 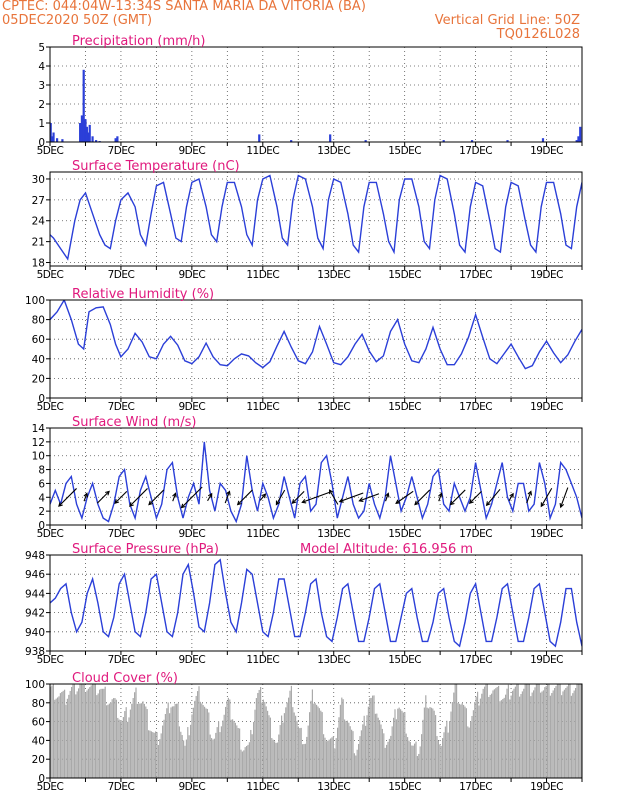 I want to click on x-tick-label: 15DEC, so click(x=404, y=275).